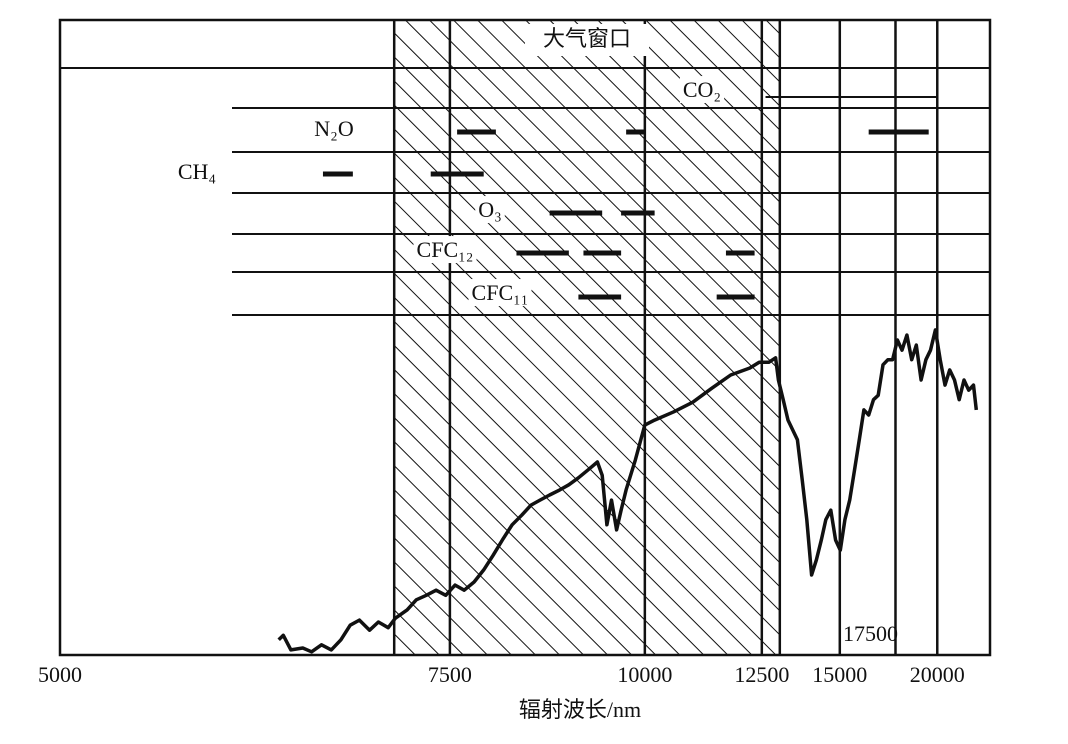 The width and height of the screenshot is (1068, 744). Describe the element at coordinates (870, 633) in the screenshot. I see `inner-tick-label: 17500` at that location.